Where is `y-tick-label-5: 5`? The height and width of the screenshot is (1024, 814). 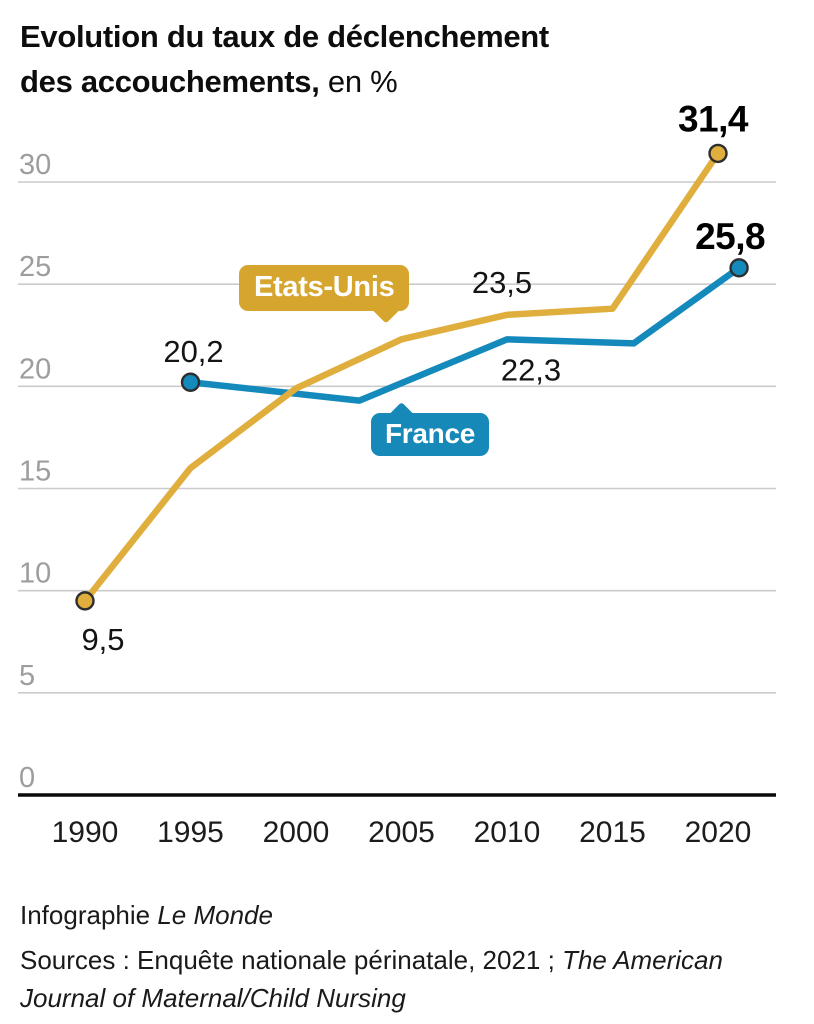
y-tick-label-5: 5 is located at coordinates (27, 676).